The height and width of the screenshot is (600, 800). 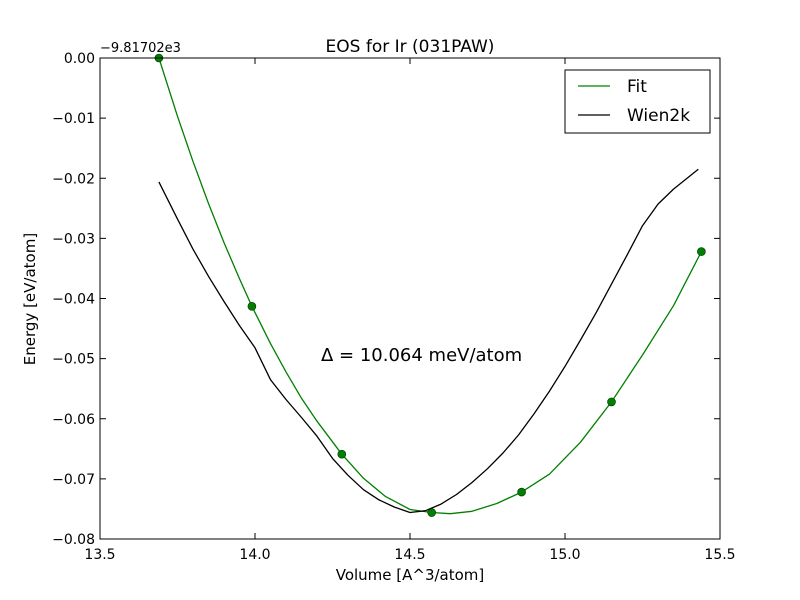 What do you see at coordinates (73, 420) in the screenshot?
I see `y-tick-label: −0.06` at bounding box center [73, 420].